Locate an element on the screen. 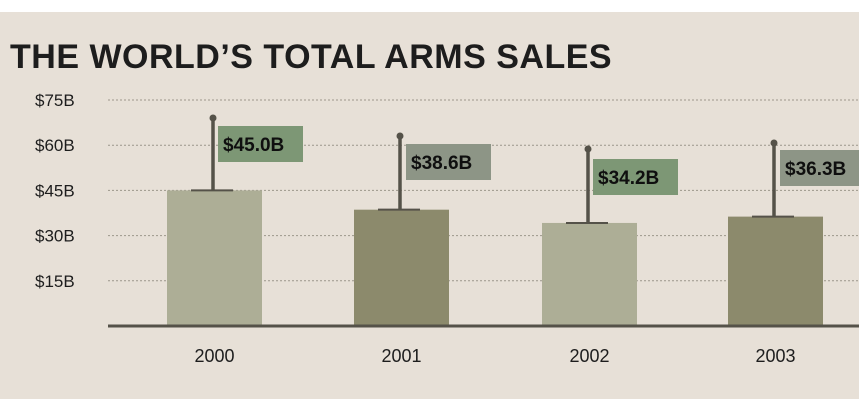 The image size is (859, 399). x-tick-label: 2003 is located at coordinates (775, 356).